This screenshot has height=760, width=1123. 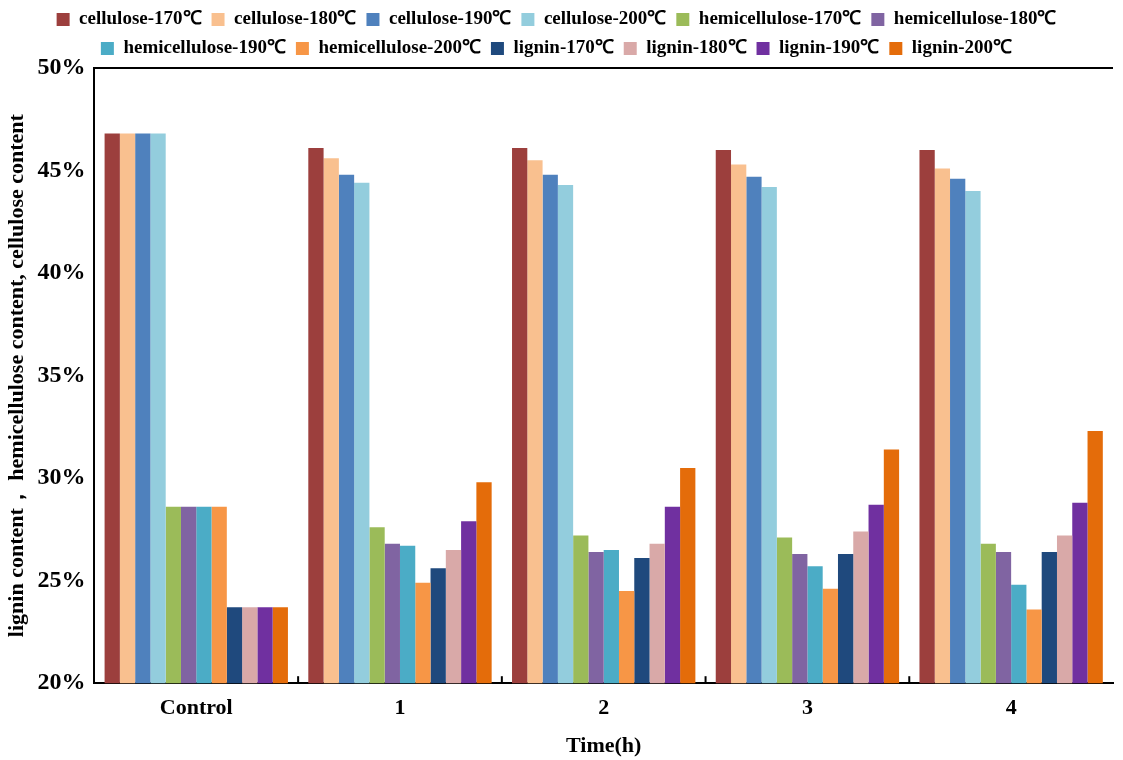 What do you see at coordinates (1011, 707) in the screenshot?
I see `x-tick-label: 4` at bounding box center [1011, 707].